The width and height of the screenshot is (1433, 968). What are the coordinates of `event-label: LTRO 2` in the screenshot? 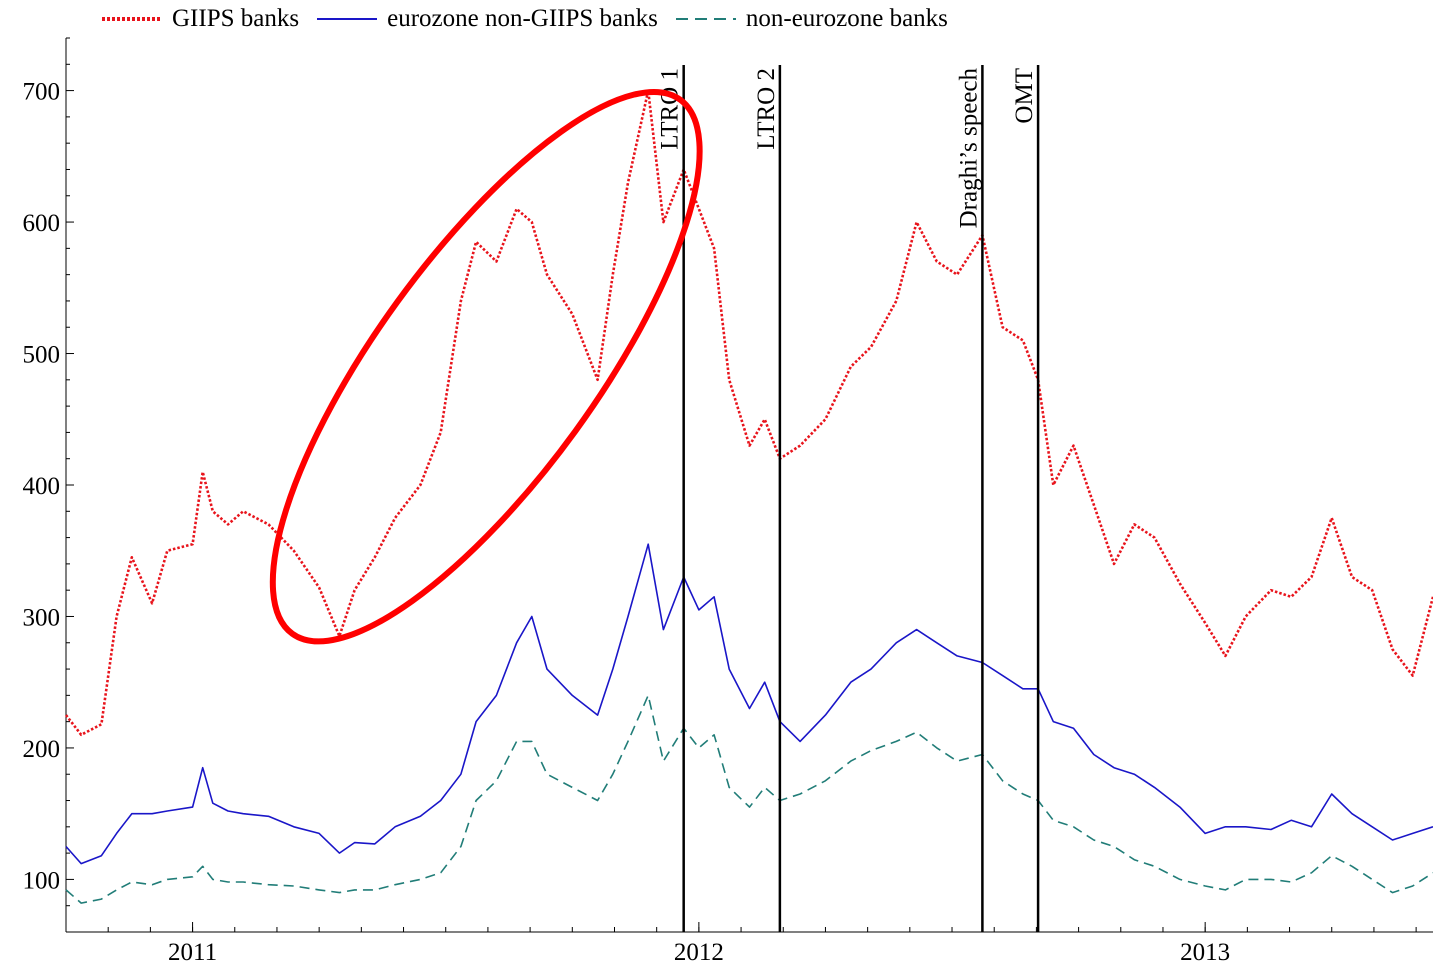 It's located at (766, 109).